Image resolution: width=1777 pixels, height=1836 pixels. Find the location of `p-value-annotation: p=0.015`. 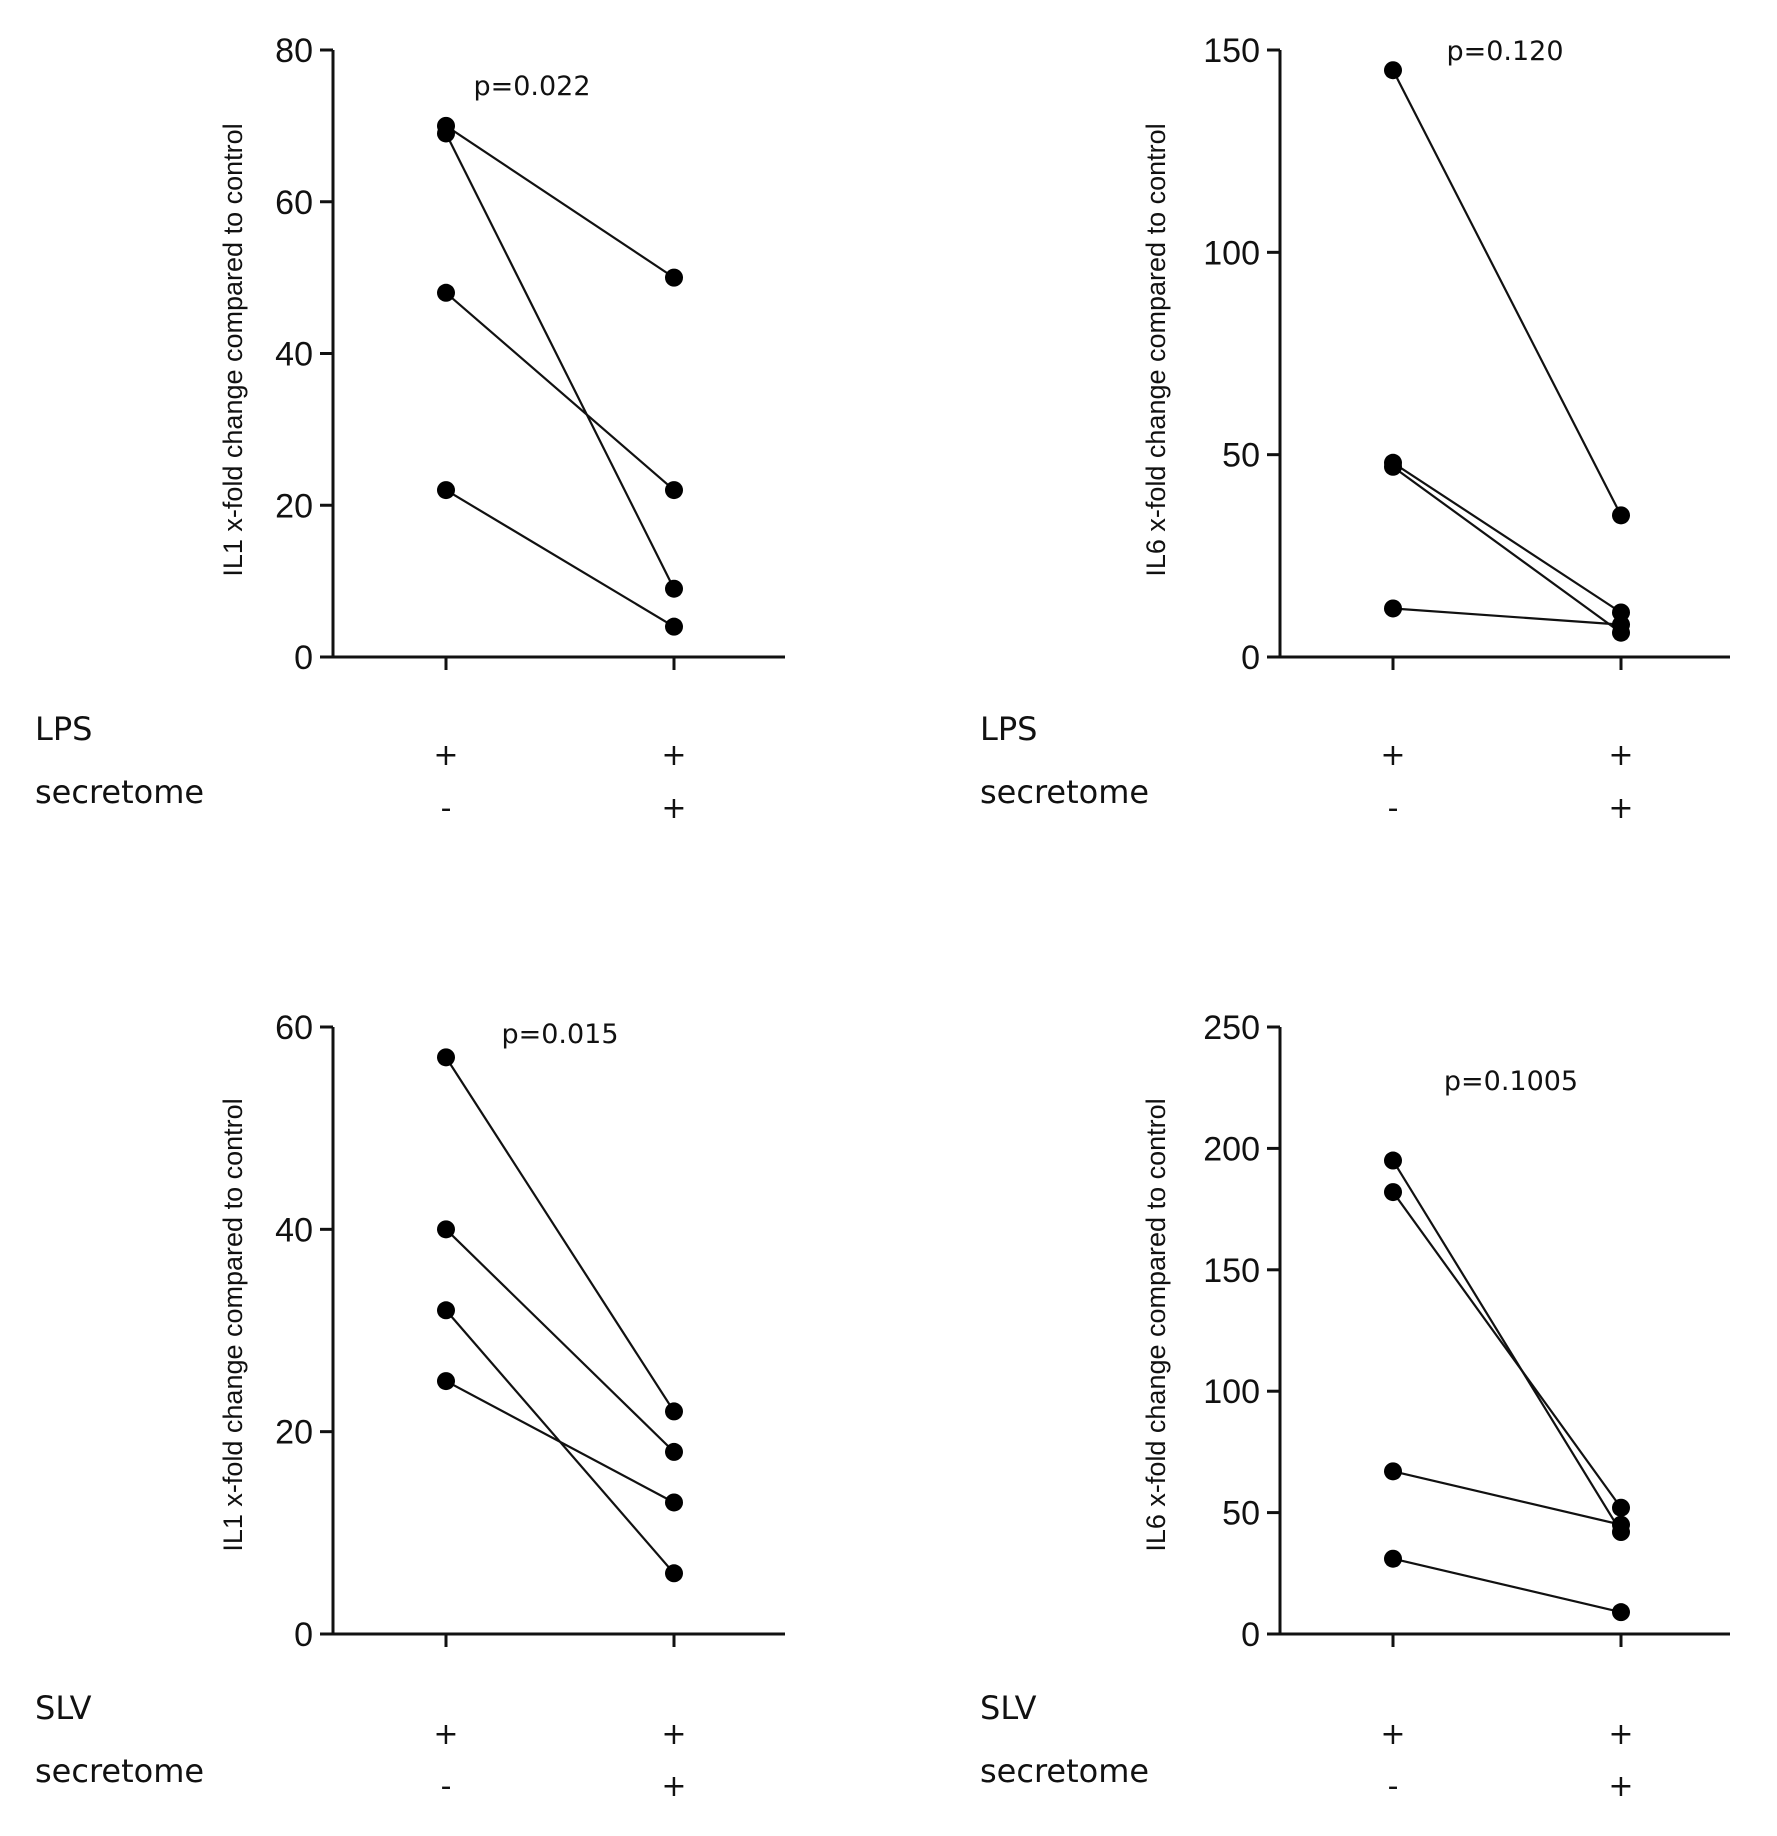

p-value-annotation: p=0.015 is located at coordinates (559, 1034).